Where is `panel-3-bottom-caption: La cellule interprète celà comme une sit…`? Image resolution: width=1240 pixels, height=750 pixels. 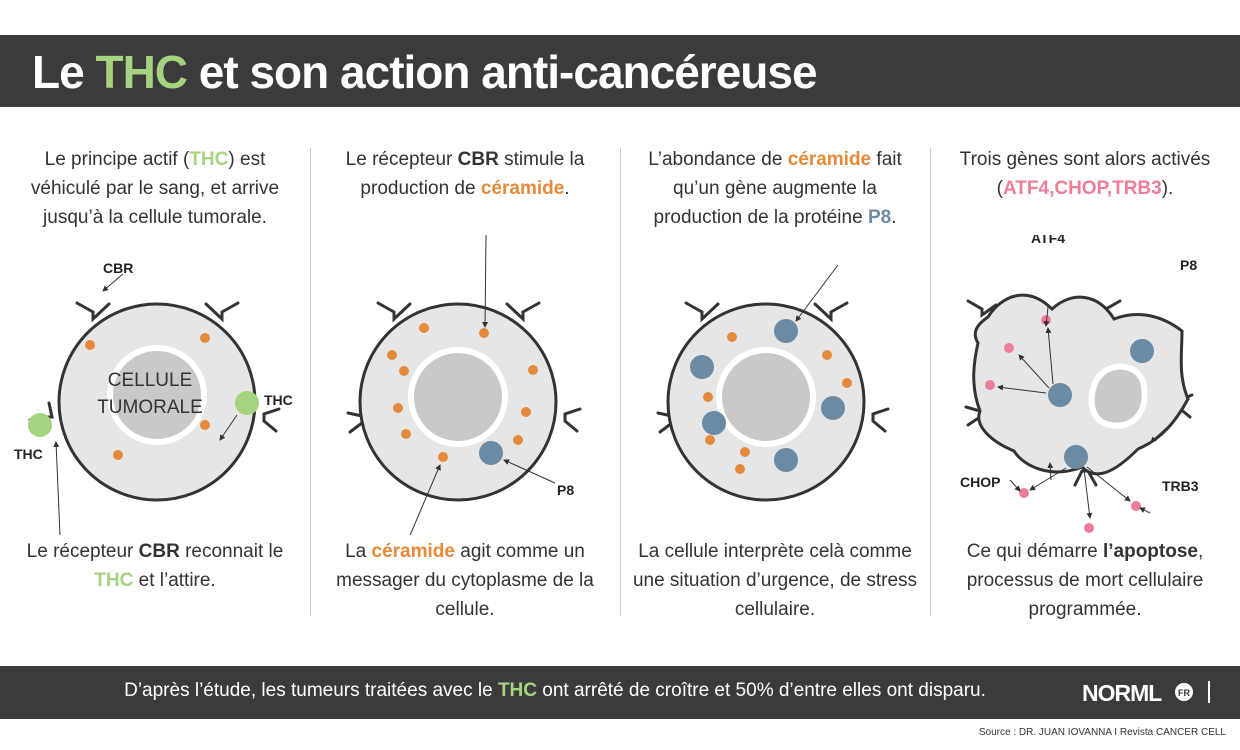
panel-3-bottom-caption: La cellule interprète celà comme une sit… is located at coordinates (775, 580).